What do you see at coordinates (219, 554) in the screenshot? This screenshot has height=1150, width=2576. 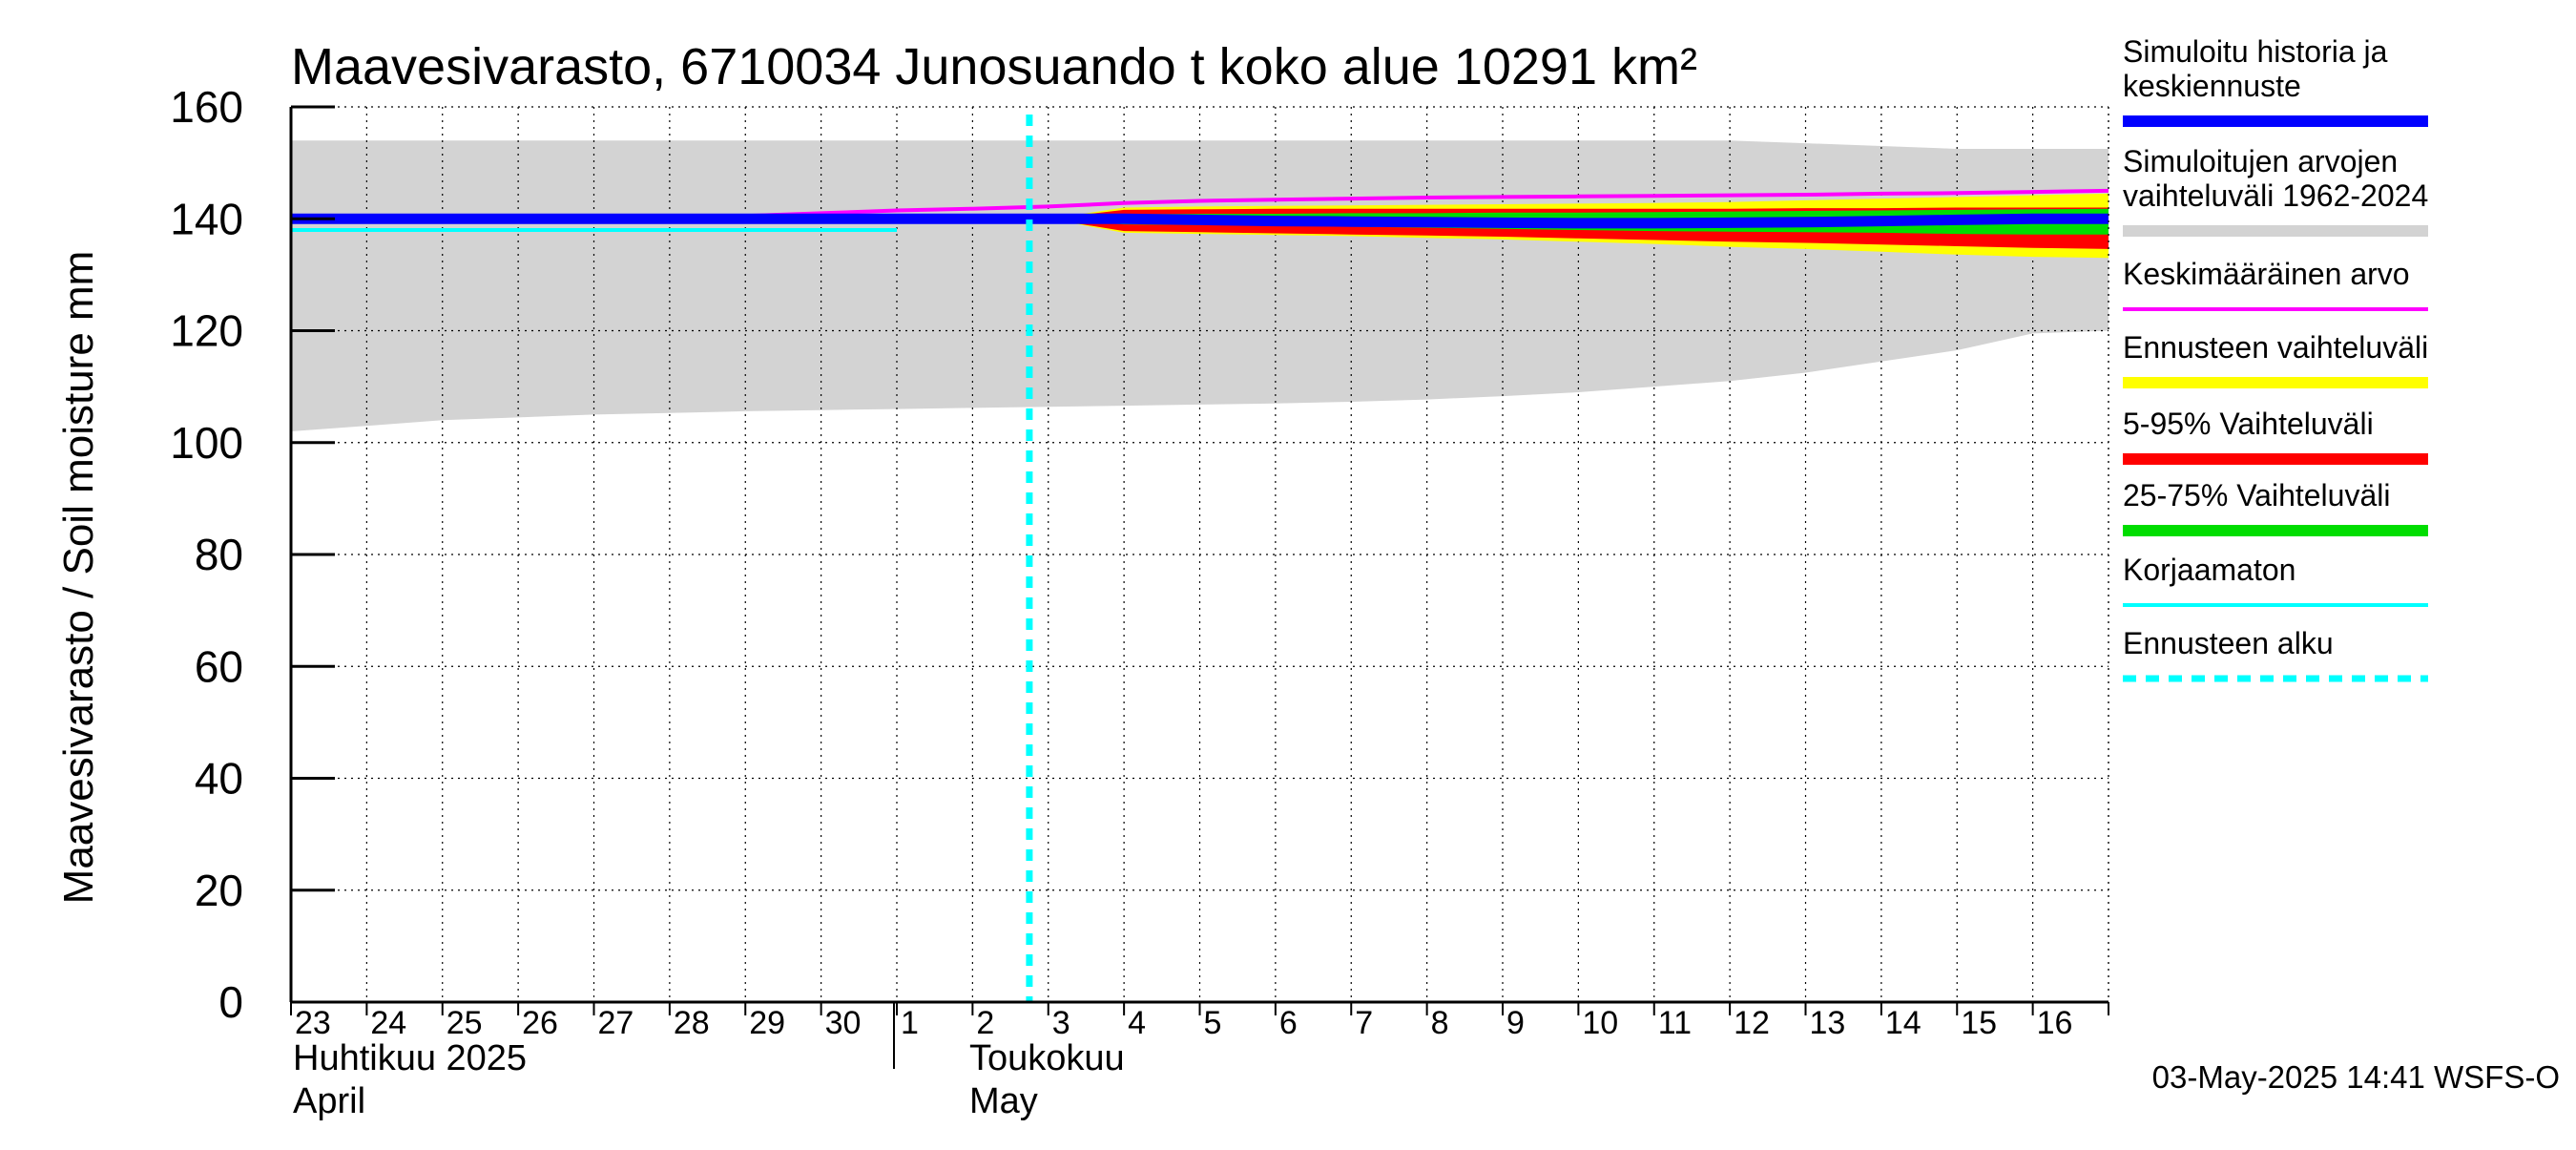 I see `y-tick-label: 80` at bounding box center [219, 554].